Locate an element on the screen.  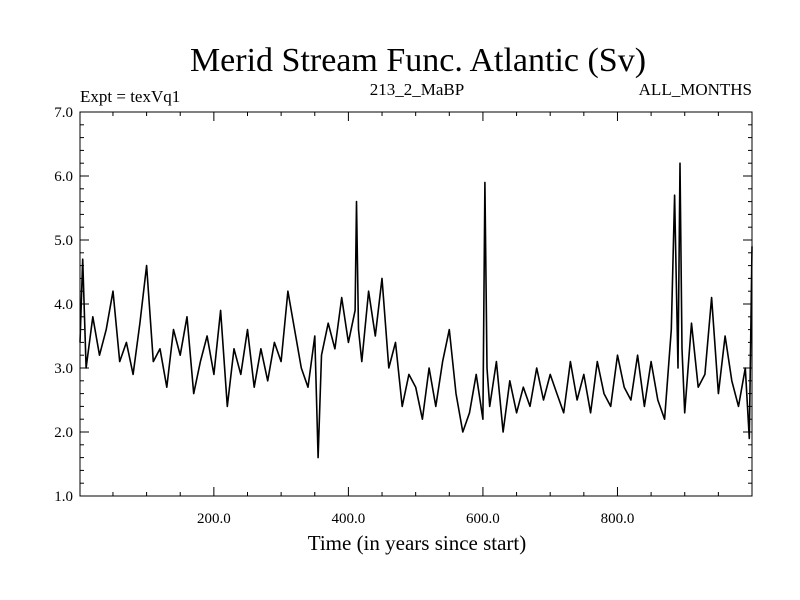
x-tick-label: 800.0 is located at coordinates (618, 519).